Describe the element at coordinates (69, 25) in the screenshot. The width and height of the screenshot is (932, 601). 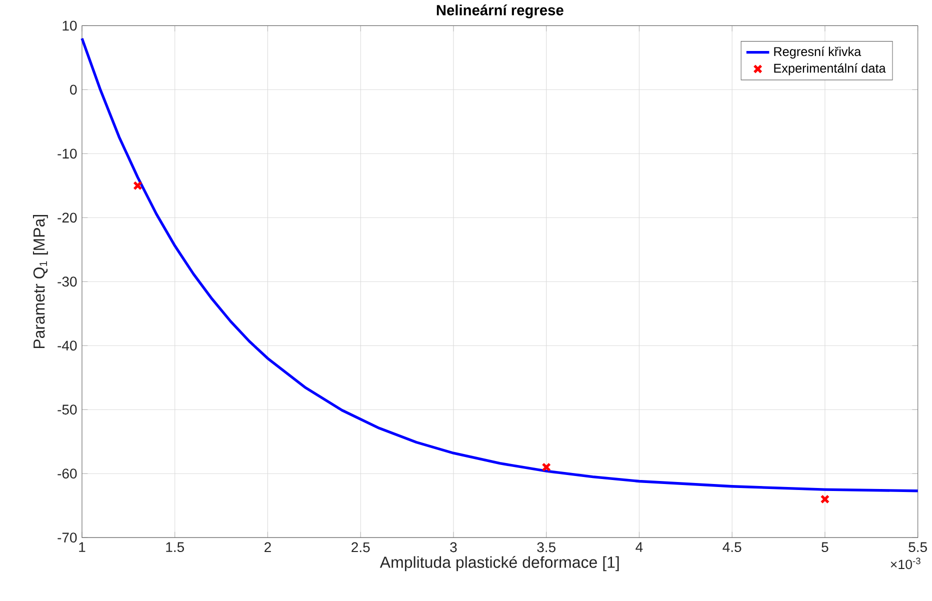
I see `y-tick-label: 10` at that location.